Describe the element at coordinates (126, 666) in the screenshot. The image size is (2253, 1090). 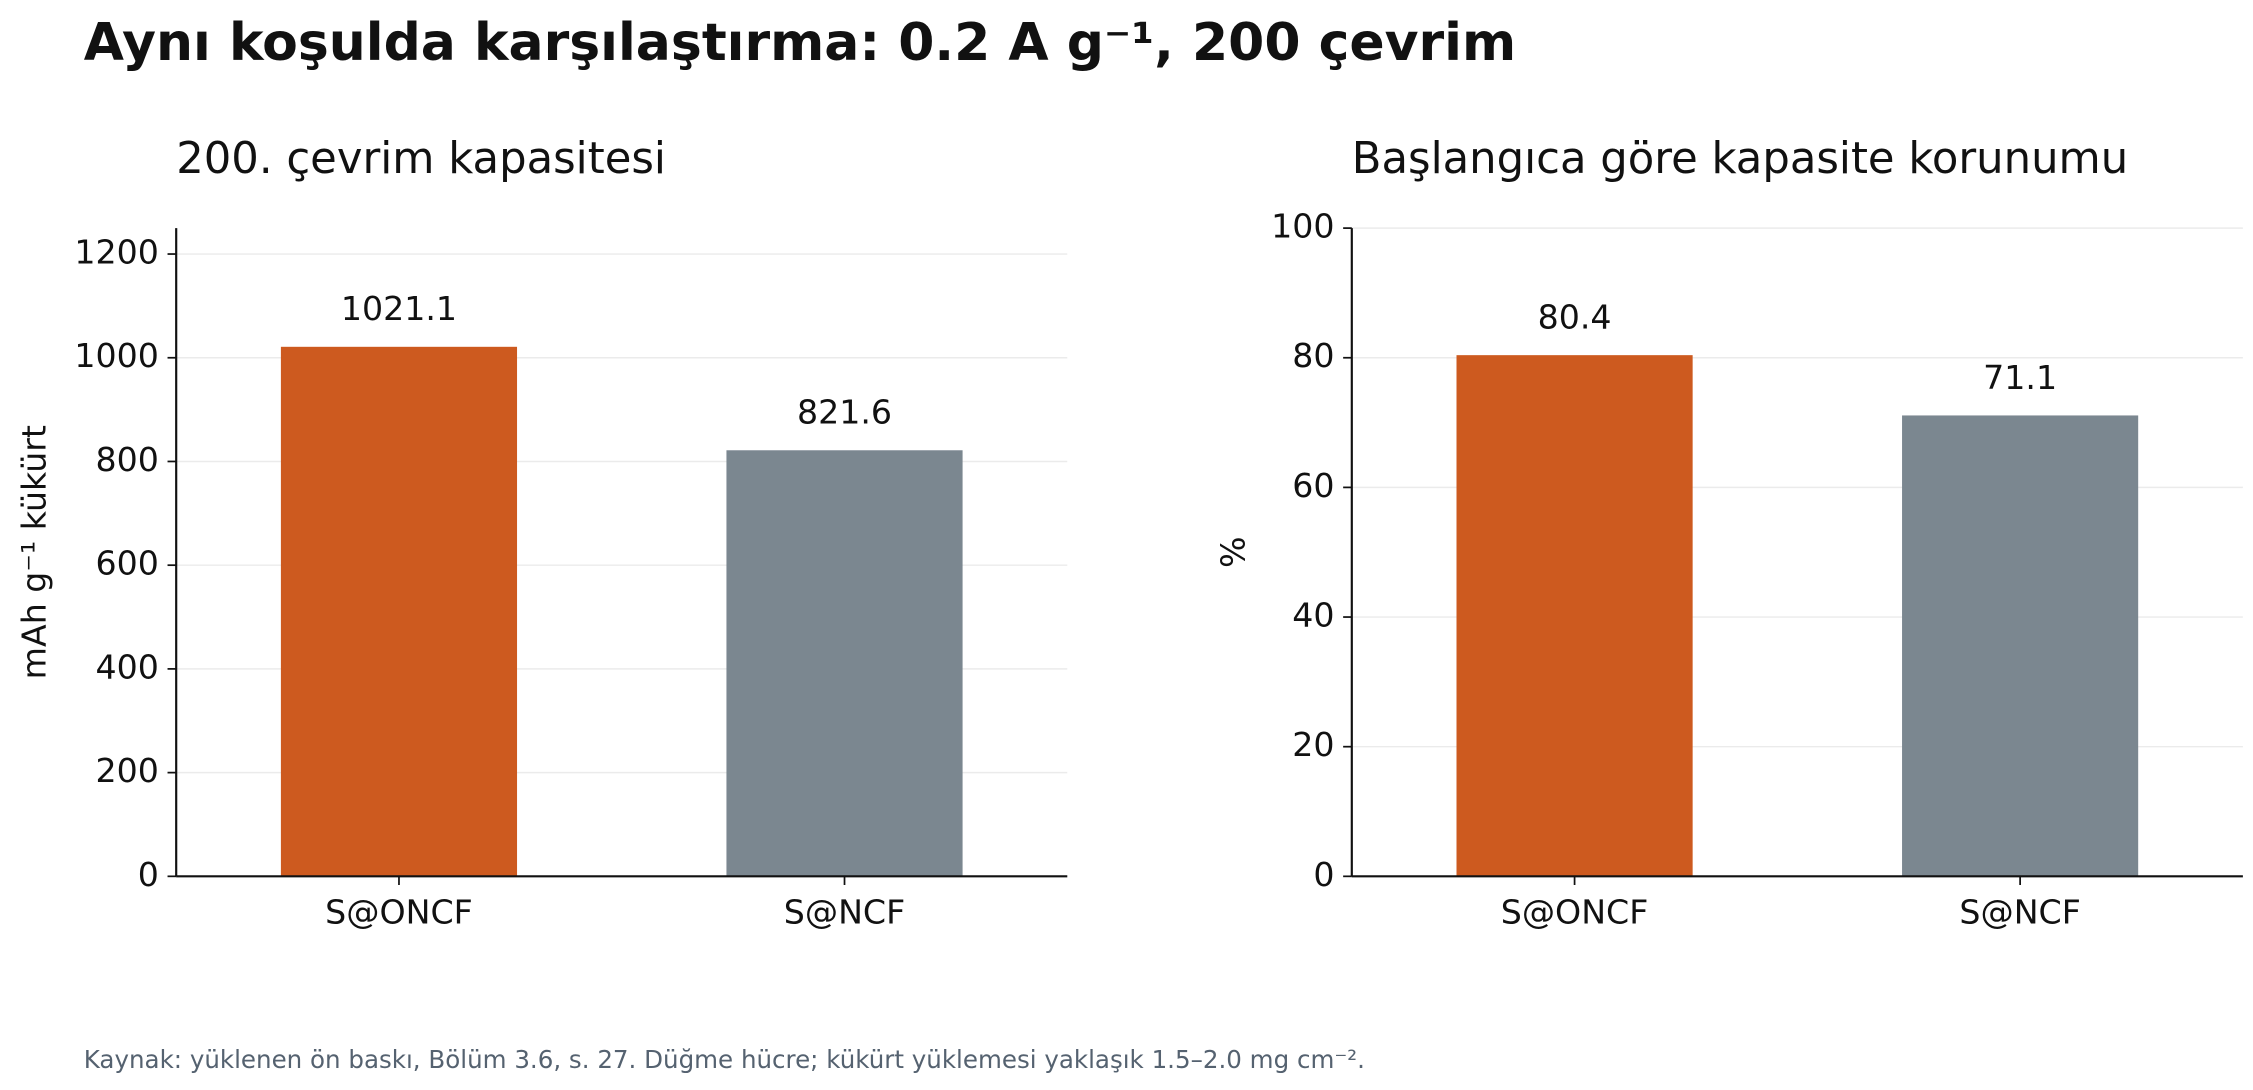
I see `y-tick-label: 400` at that location.